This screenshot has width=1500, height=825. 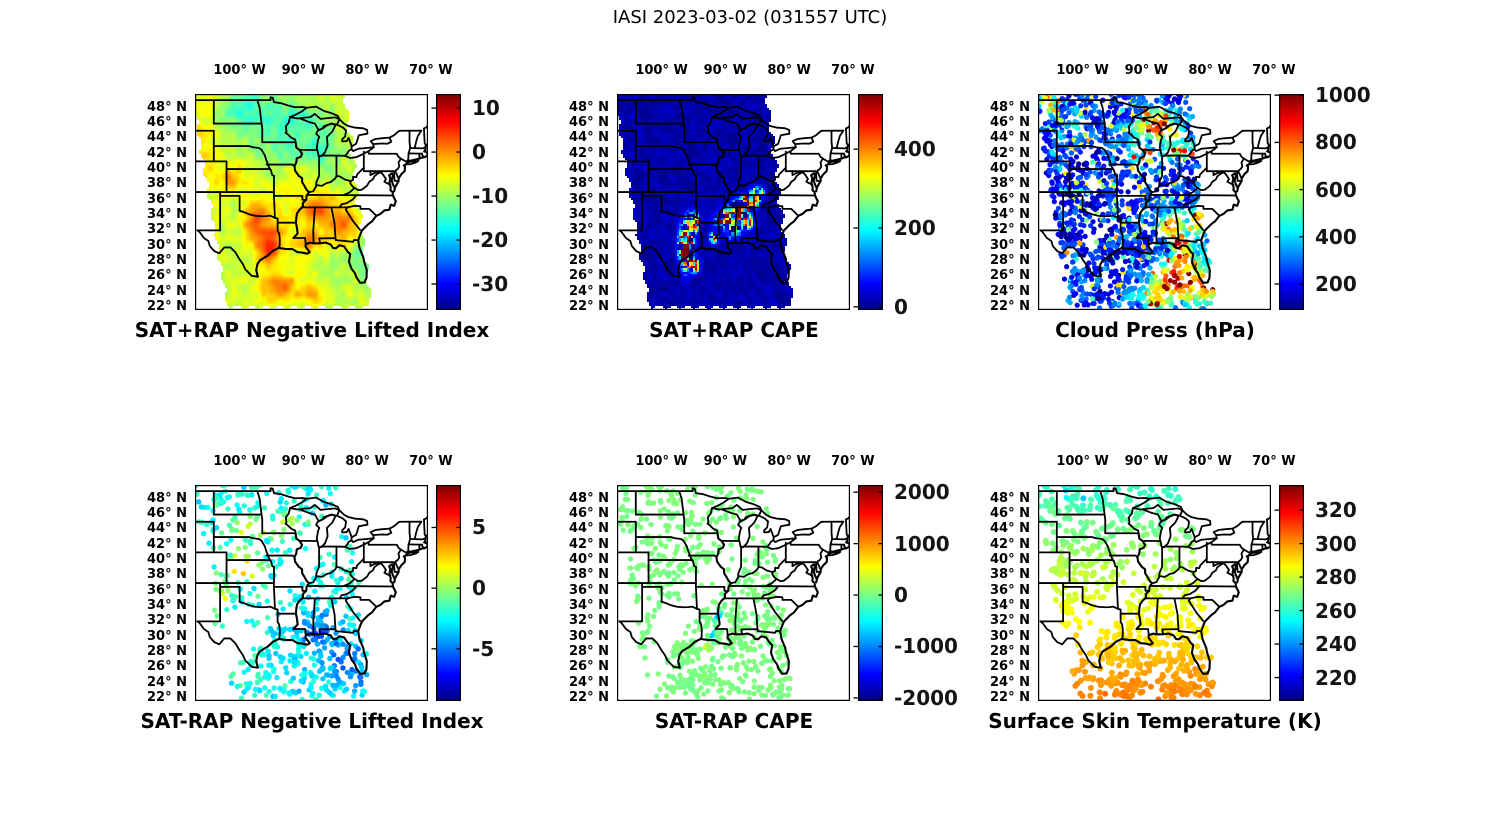 What do you see at coordinates (1336, 543) in the screenshot?
I see `colorbar-tick-label: 300` at bounding box center [1336, 543].